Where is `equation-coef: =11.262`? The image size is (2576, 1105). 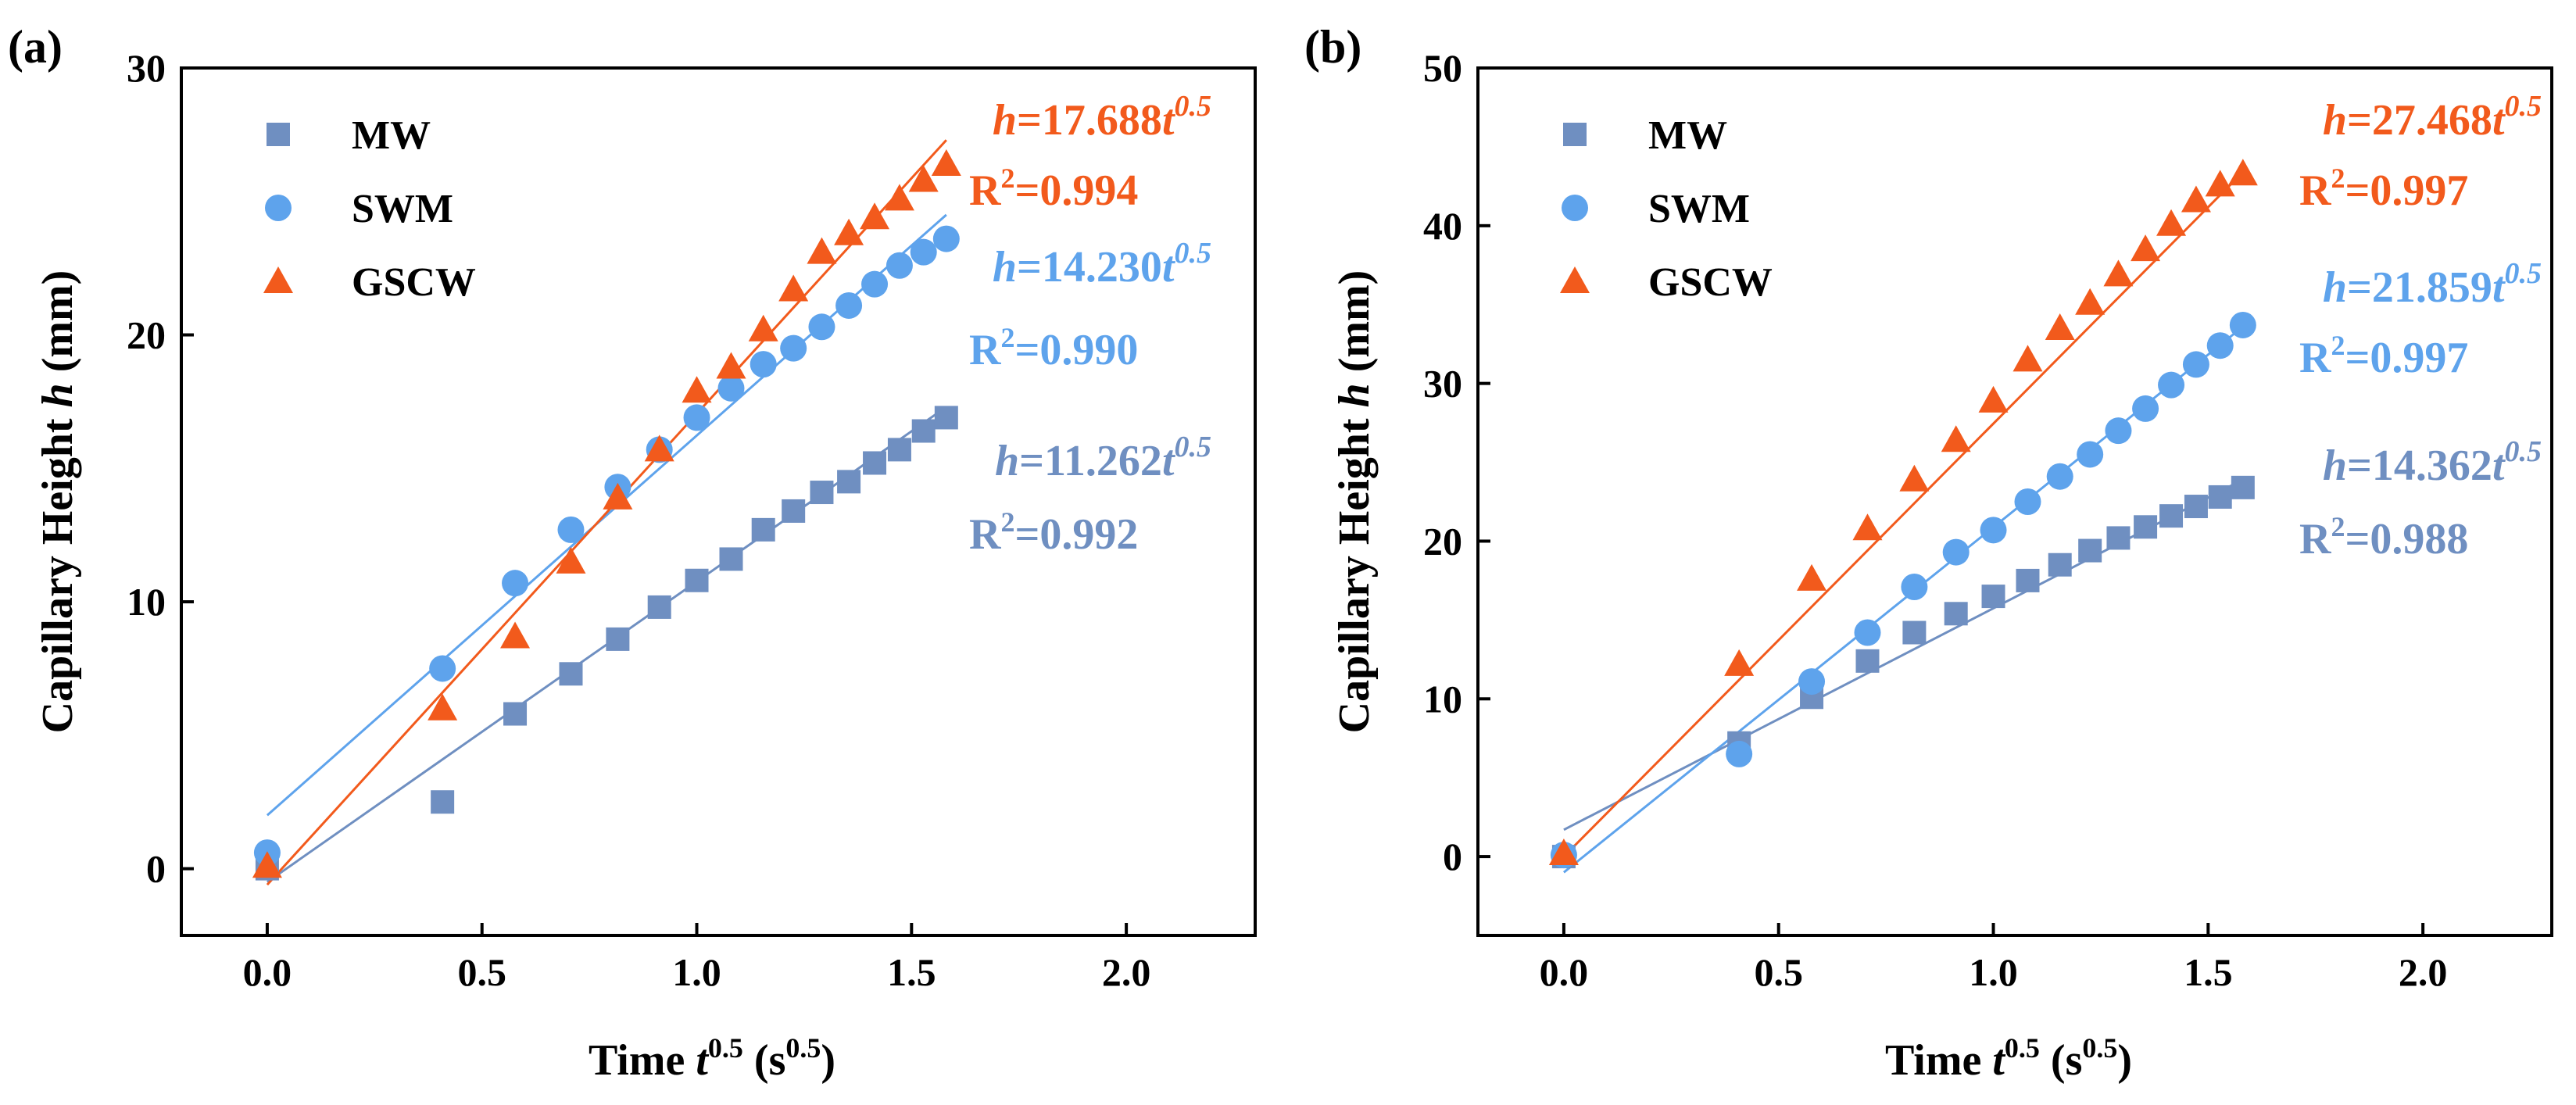
equation-coef: =11.262 is located at coordinates (1090, 461).